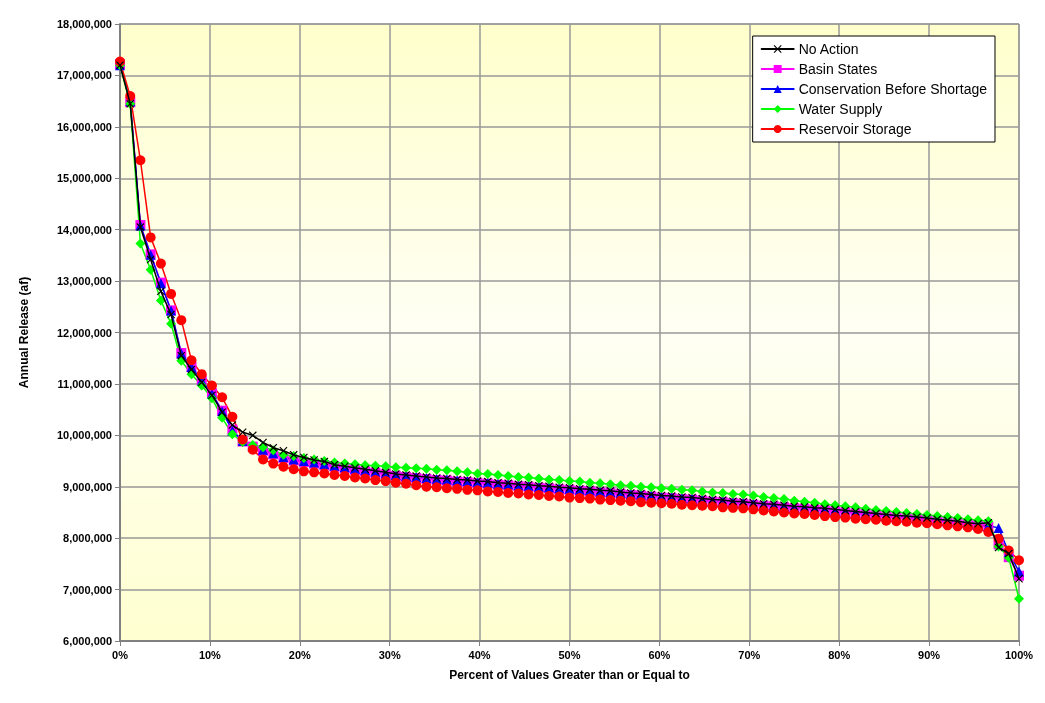 The width and height of the screenshot is (1045, 703). I want to click on x-tick-label: 80%, so click(839, 654).